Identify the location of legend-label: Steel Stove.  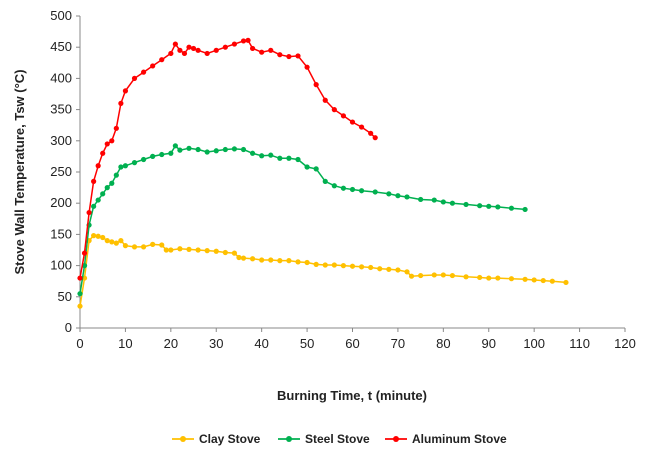
(337, 439).